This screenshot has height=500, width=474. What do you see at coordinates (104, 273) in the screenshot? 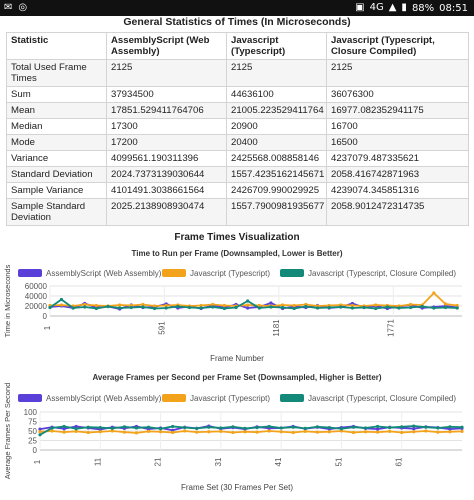
I see `legend-label: AssemblyScript (Web Assembly)` at bounding box center [104, 273].